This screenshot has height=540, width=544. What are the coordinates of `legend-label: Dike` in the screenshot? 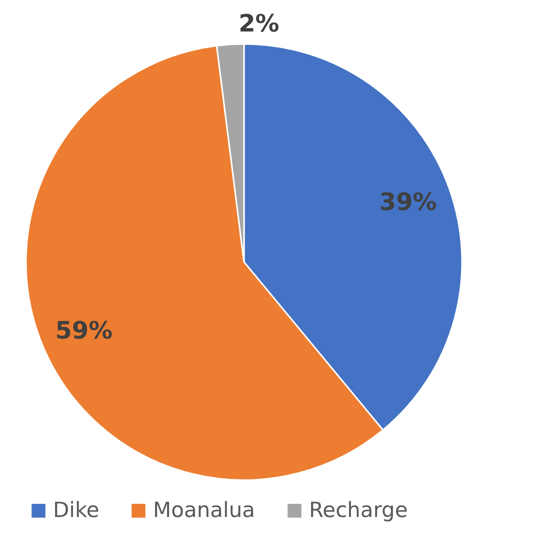 It's located at (76, 510).